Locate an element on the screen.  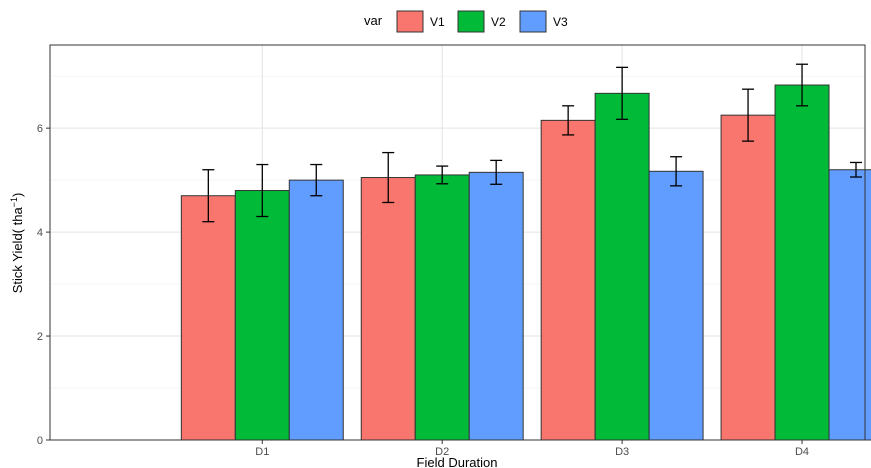
bar-v2-d1 is located at coordinates (262, 315).